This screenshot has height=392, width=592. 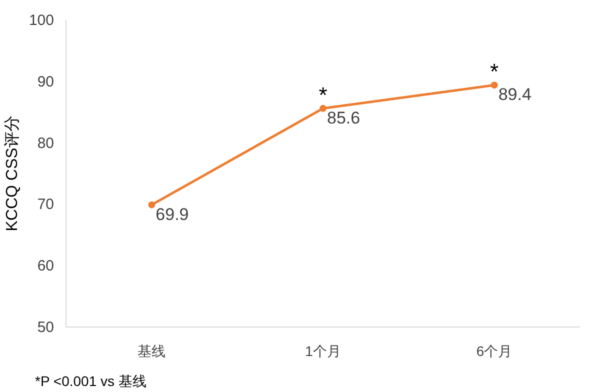 What do you see at coordinates (12, 174) in the screenshot?
I see `y-axis-title: KCCQ CSS评分` at bounding box center [12, 174].